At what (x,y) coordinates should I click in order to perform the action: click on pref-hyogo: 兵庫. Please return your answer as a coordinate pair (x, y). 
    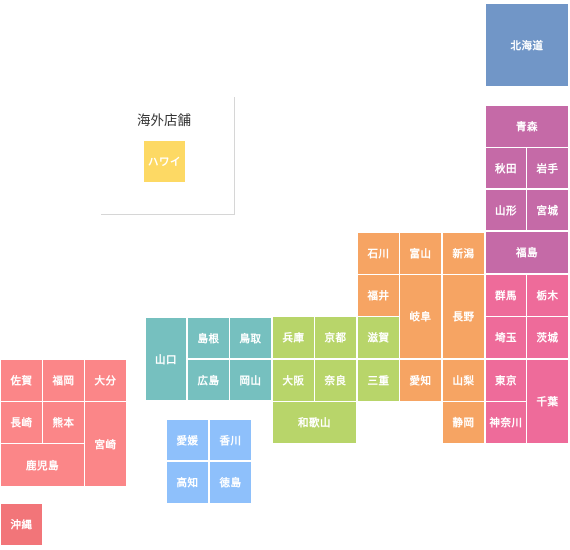
    Looking at the image, I should click on (293, 337).